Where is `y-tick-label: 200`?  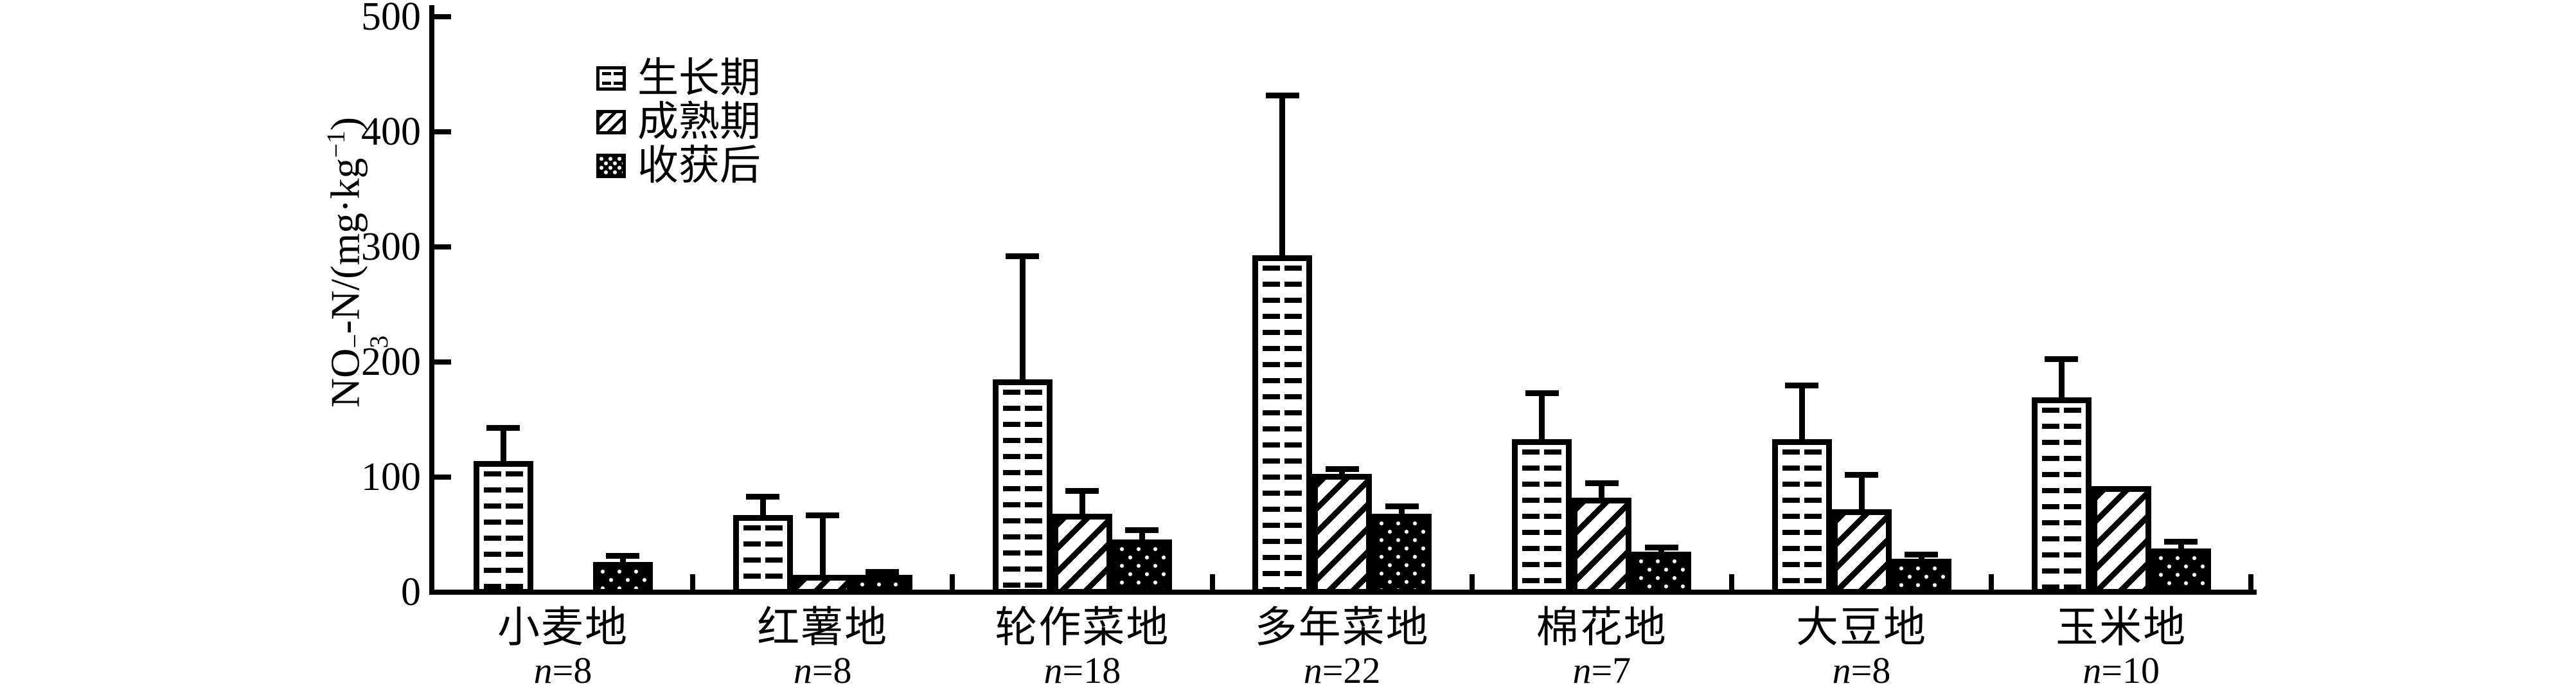 y-tick-label: 200 is located at coordinates (391, 362).